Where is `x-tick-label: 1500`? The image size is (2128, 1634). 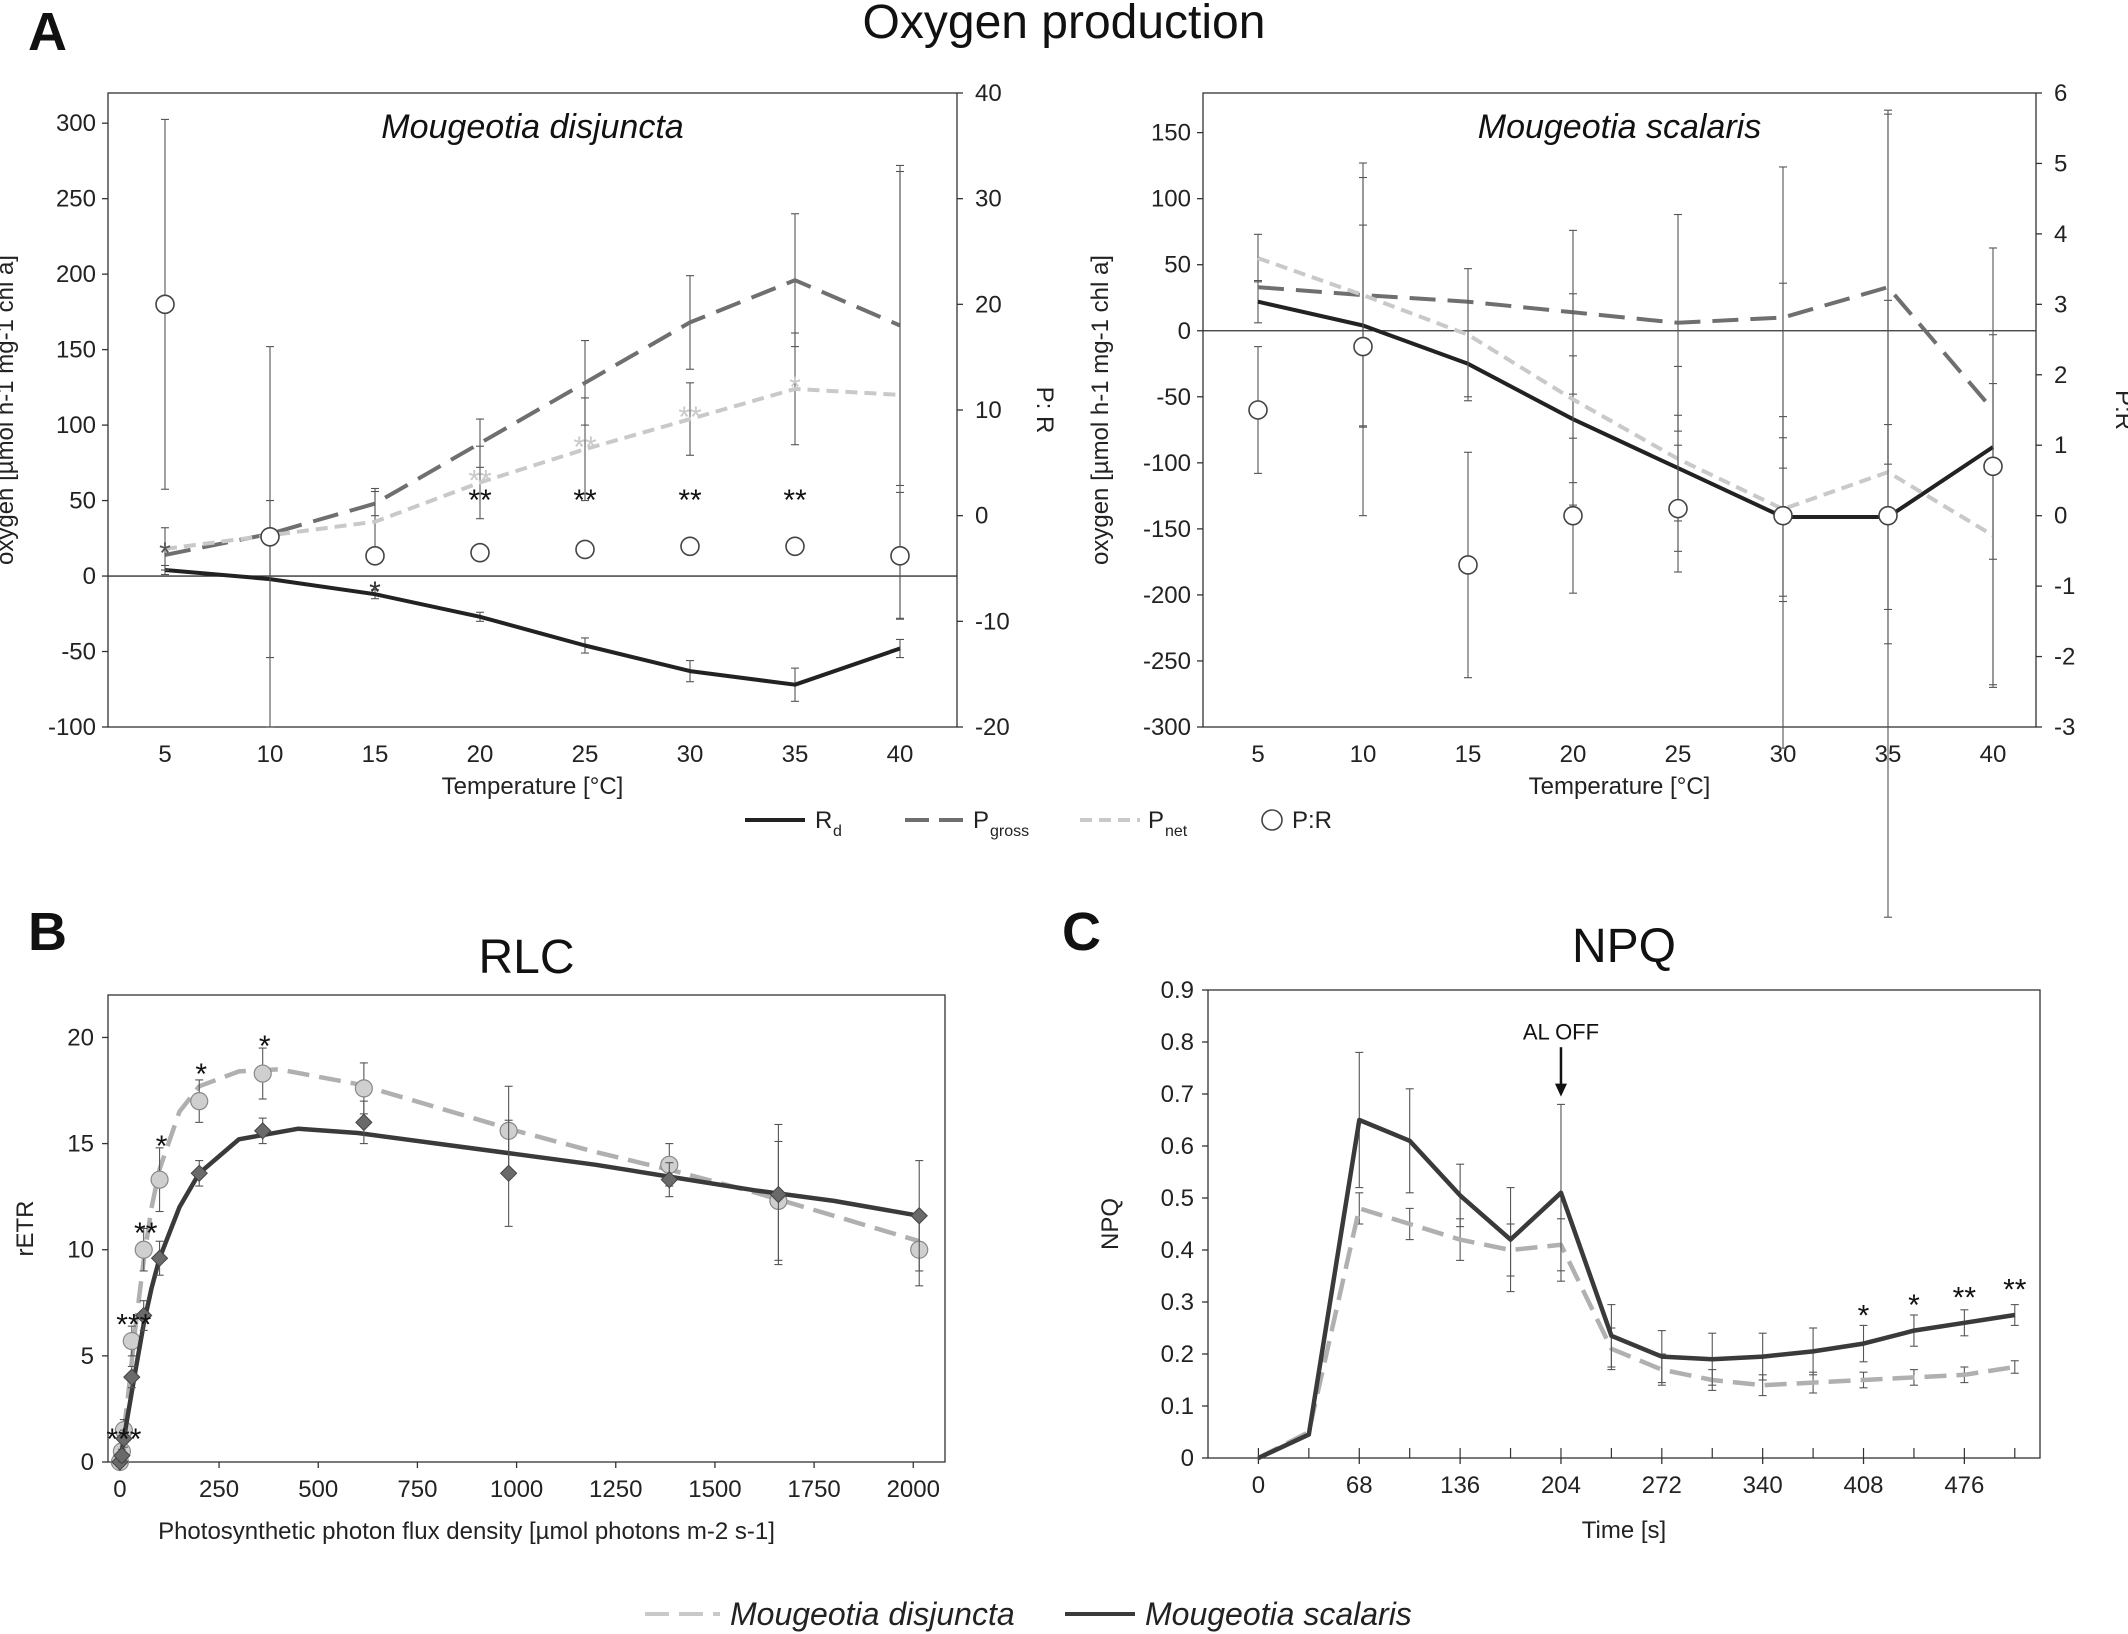
x-tick-label: 1500 is located at coordinates (714, 1489).